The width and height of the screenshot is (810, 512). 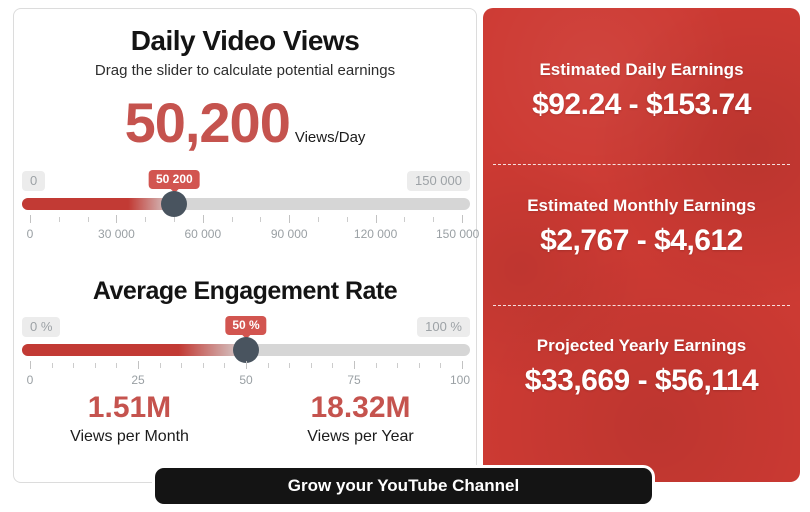 I want to click on grow-channel-button: Grow your YouTube Channel, so click(x=403, y=486).